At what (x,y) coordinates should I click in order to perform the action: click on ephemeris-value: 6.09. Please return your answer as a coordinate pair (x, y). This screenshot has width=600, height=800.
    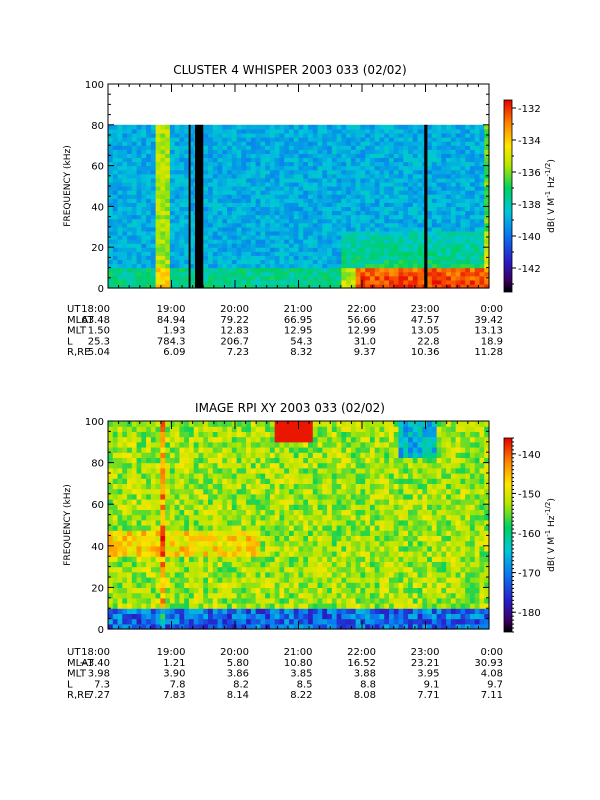
    Looking at the image, I should click on (174, 352).